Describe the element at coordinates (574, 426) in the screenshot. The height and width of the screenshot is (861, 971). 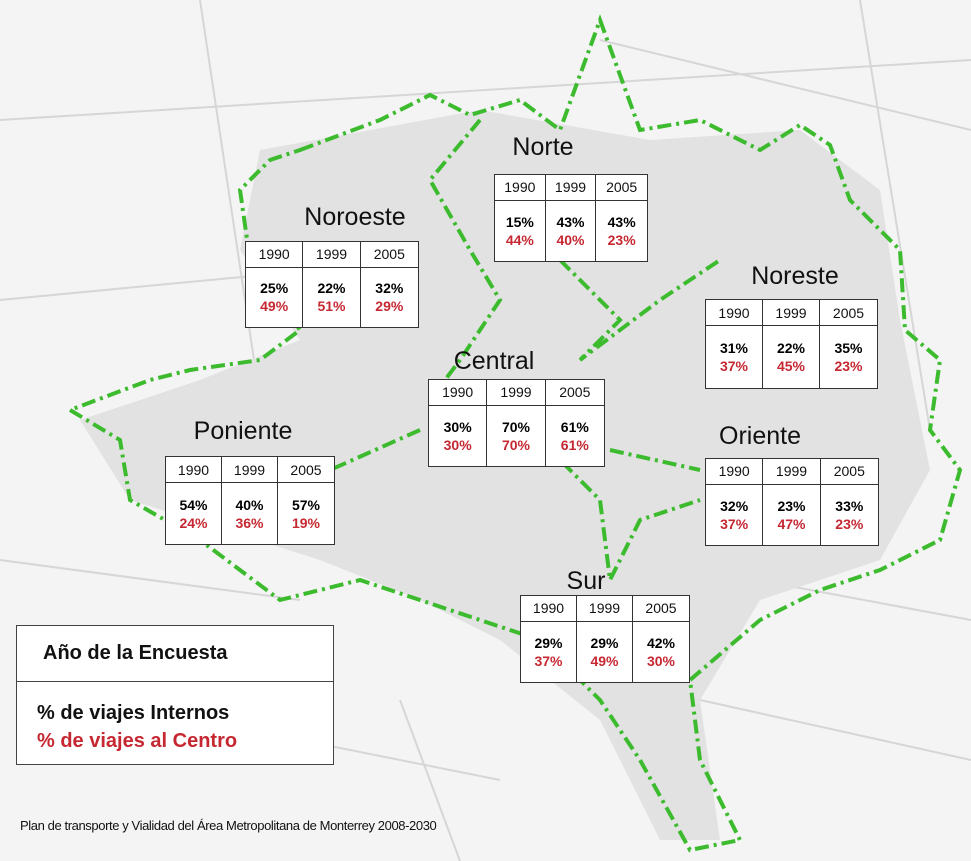
I see `internos-value: 61%` at that location.